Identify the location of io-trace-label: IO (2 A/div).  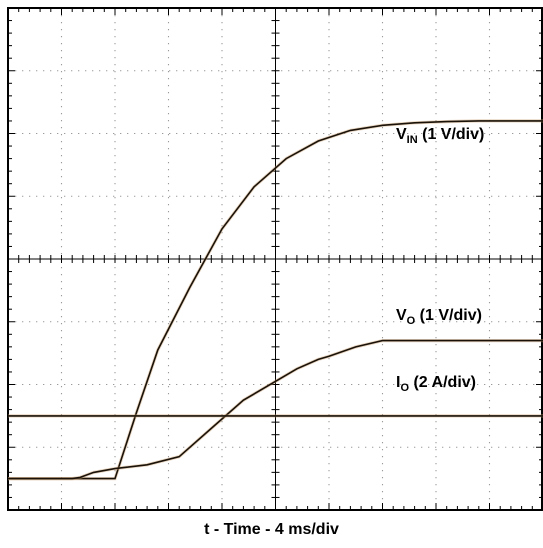
(436, 384).